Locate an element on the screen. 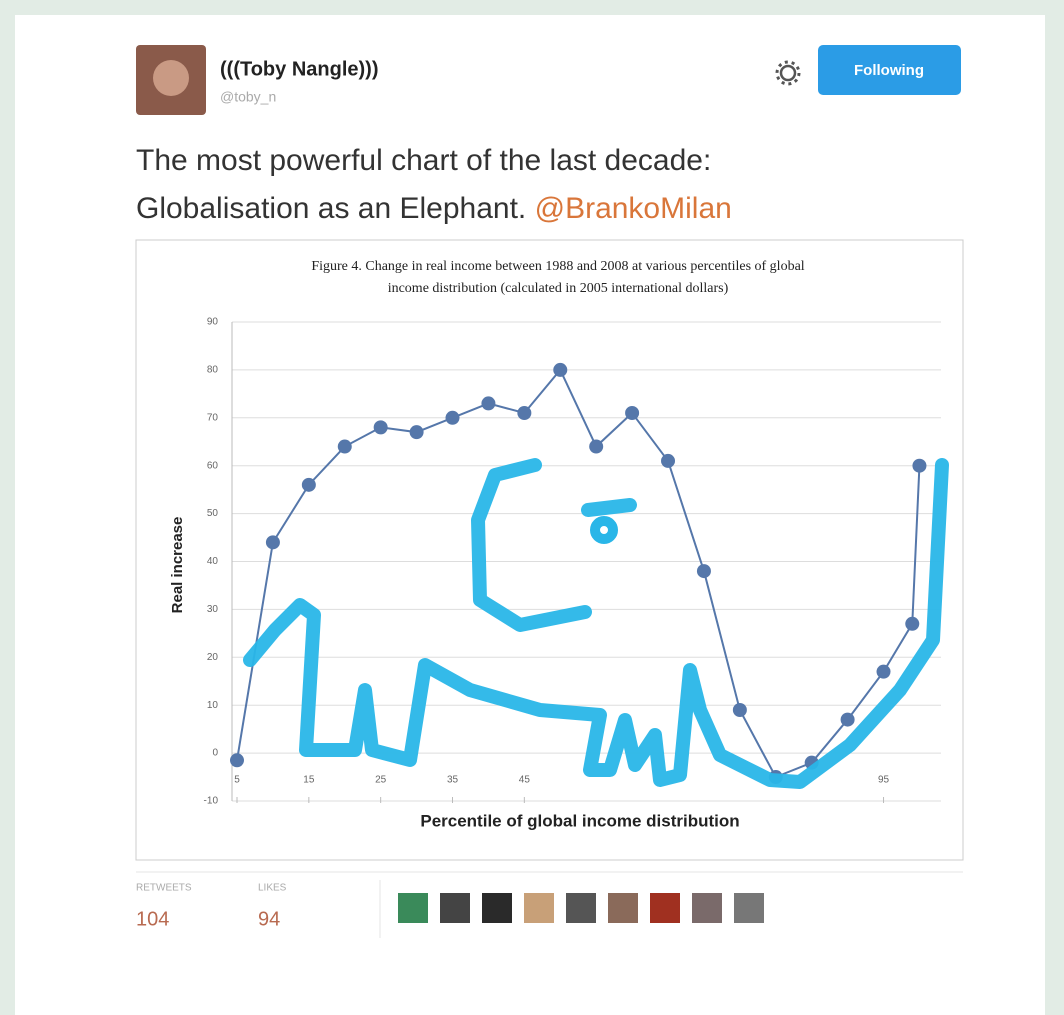  y-tick-label: 50 is located at coordinates (213, 513).